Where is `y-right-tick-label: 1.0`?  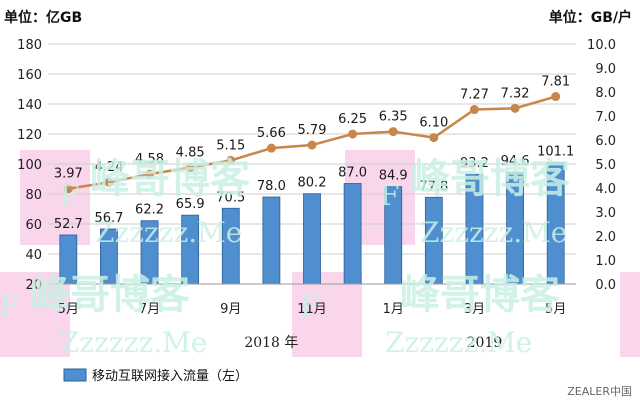
y-right-tick-label: 1.0 is located at coordinates (605, 261).